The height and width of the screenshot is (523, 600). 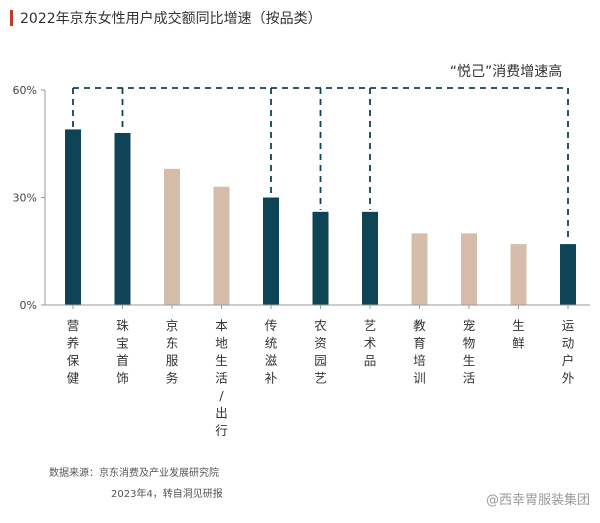 I want to click on category-label-char: 东, so click(x=172, y=343).